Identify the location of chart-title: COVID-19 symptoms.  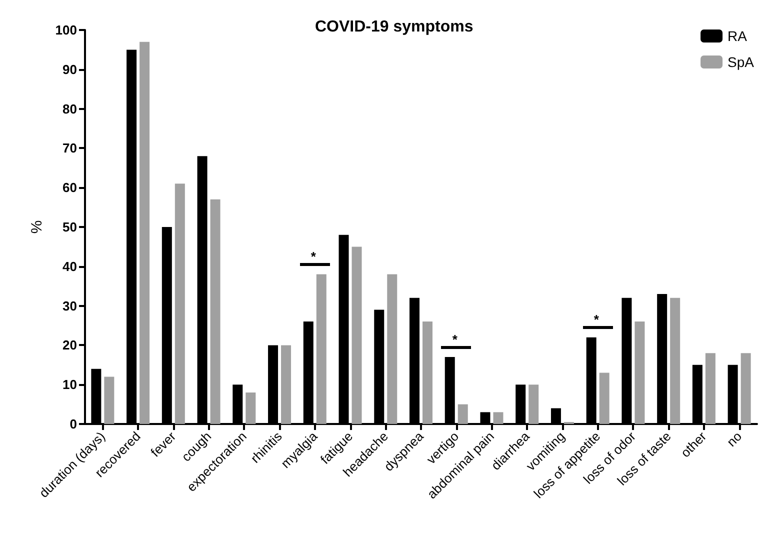
(394, 27).